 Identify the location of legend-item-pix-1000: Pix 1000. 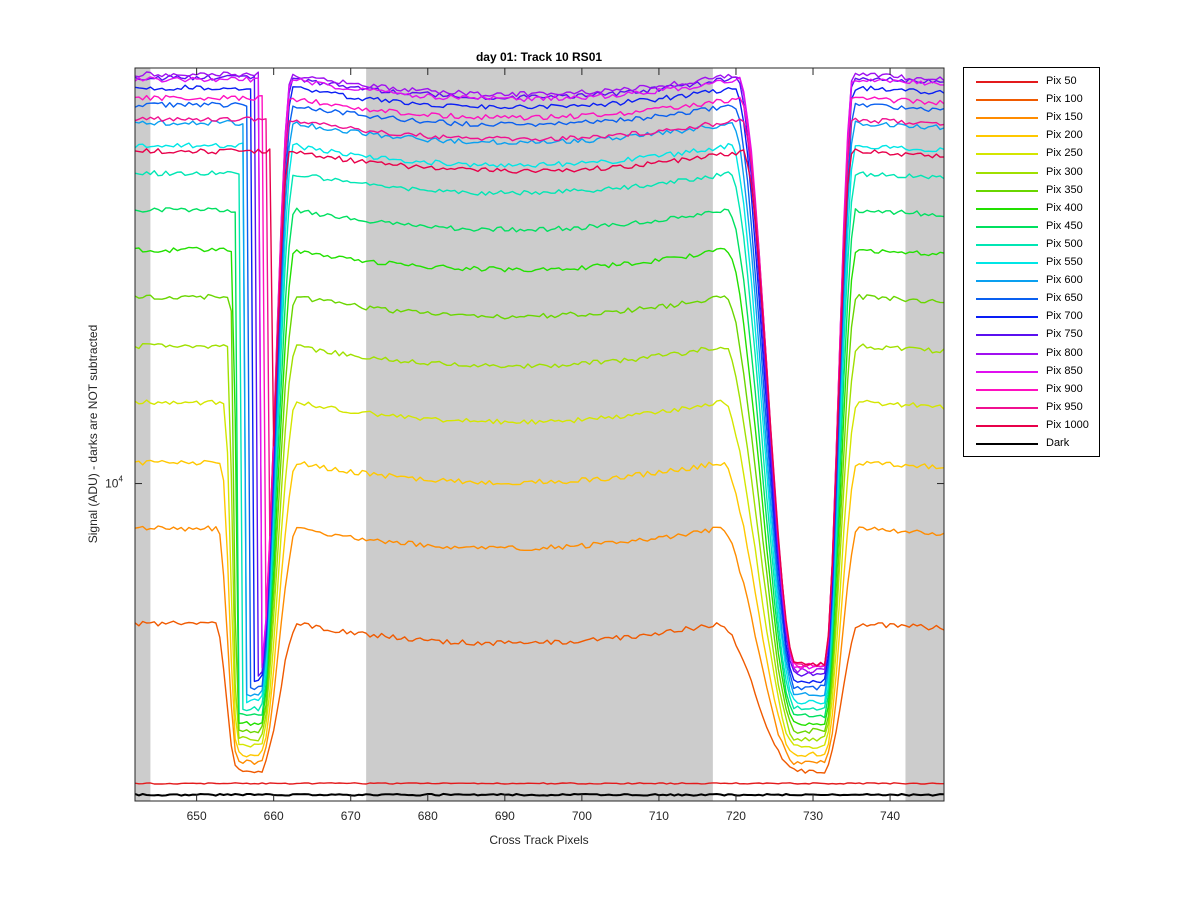
(1032, 426).